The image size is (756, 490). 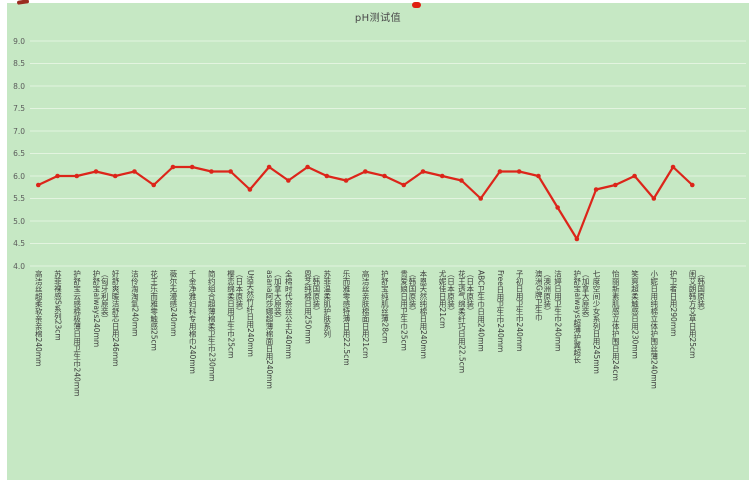 What do you see at coordinates (481, 311) in the screenshot?
I see `x-axis-label: ABC卫生巾日用240mm` at bounding box center [481, 311].